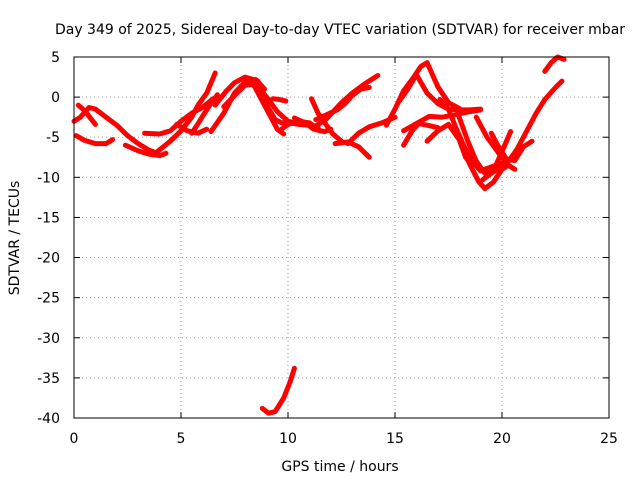  I want to click on x-tick-label: 5, so click(181, 439).